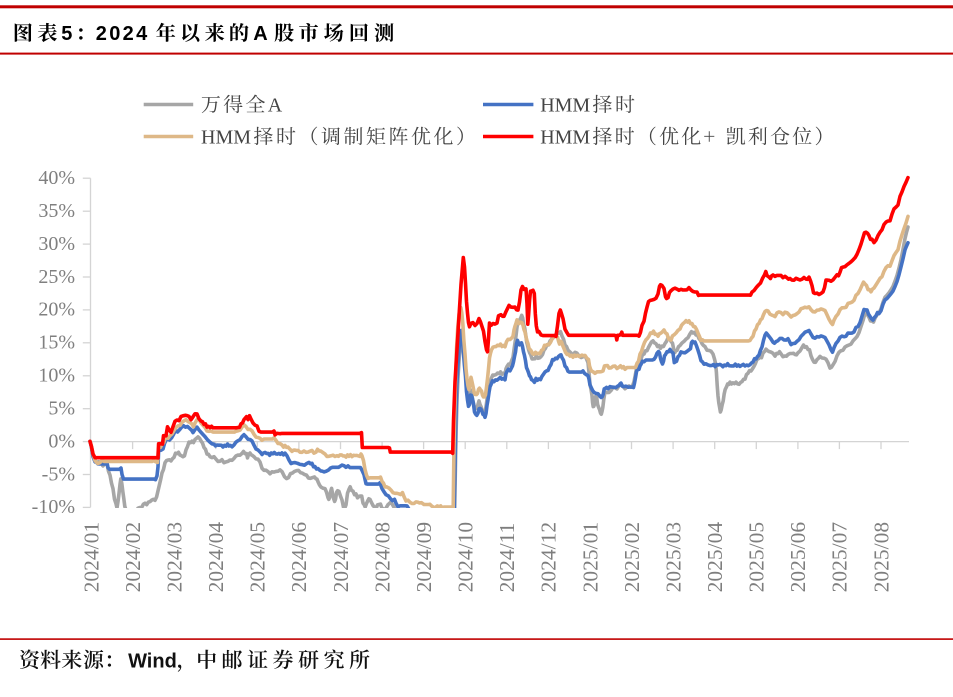  I want to click on svg-text: 2024/03, so click(175, 557).